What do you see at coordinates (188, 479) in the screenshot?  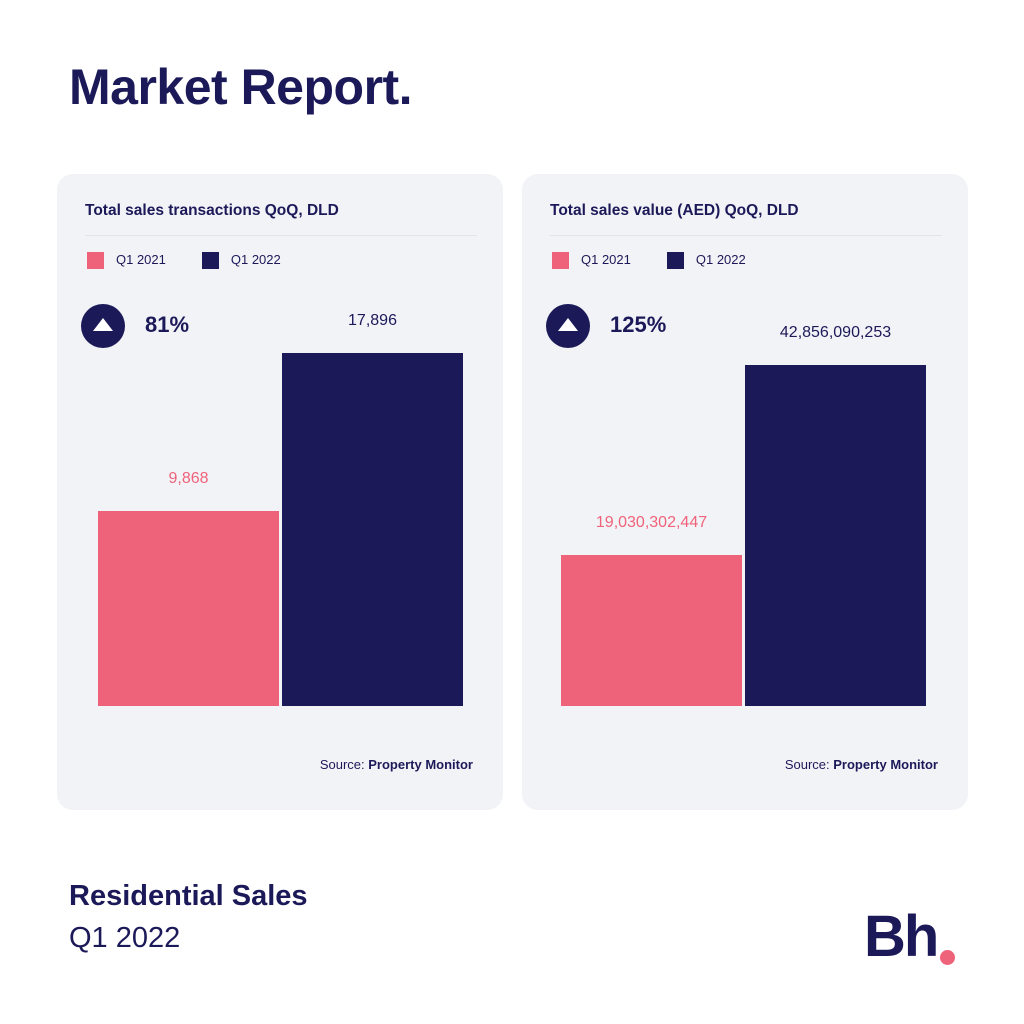 I see `value-label-q1-2021: 9,868` at bounding box center [188, 479].